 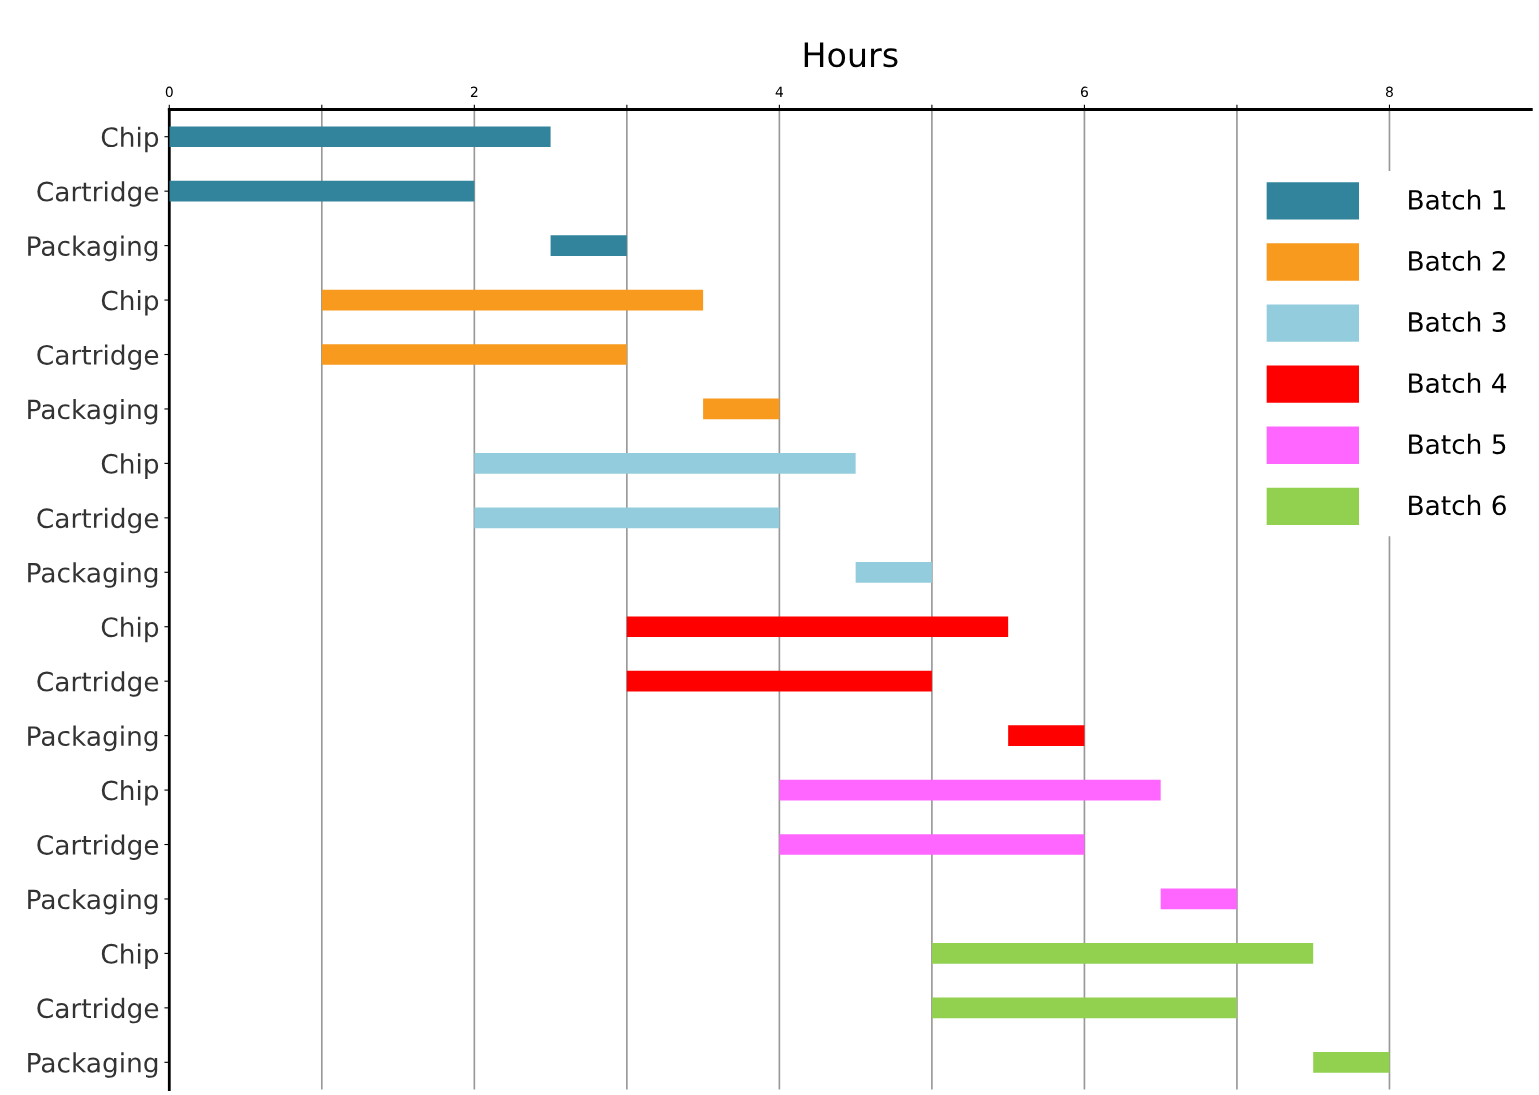 I want to click on x-tick-label: 0, so click(x=169, y=92).